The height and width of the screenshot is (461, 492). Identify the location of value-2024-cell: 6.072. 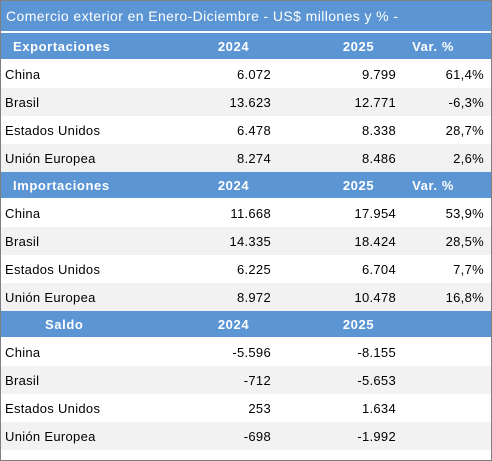
(253, 74).